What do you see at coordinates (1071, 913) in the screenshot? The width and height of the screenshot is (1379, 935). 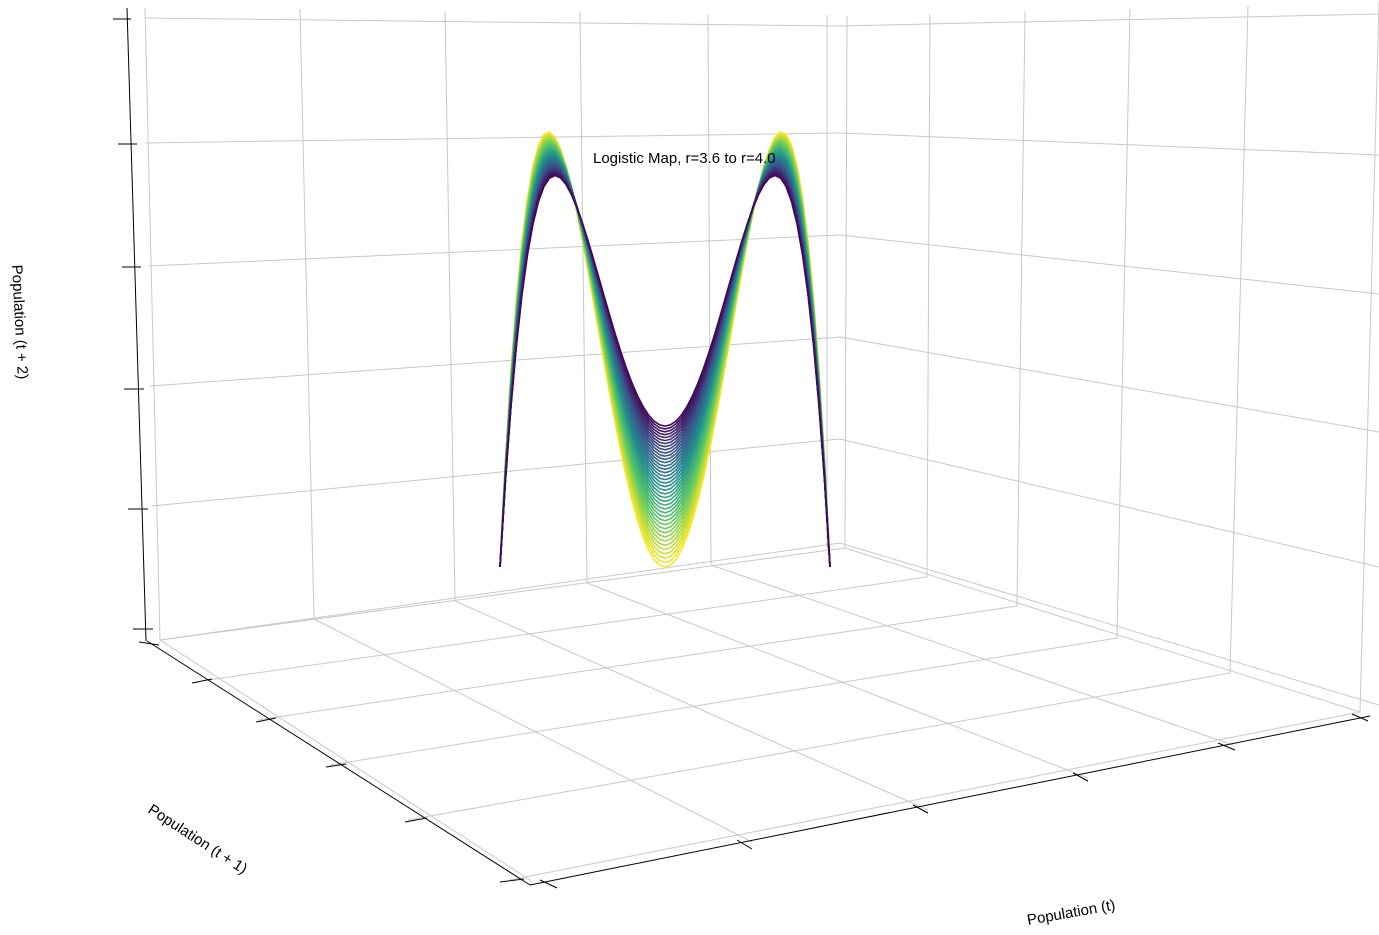 I see `x-axis-label: Population (t)` at bounding box center [1071, 913].